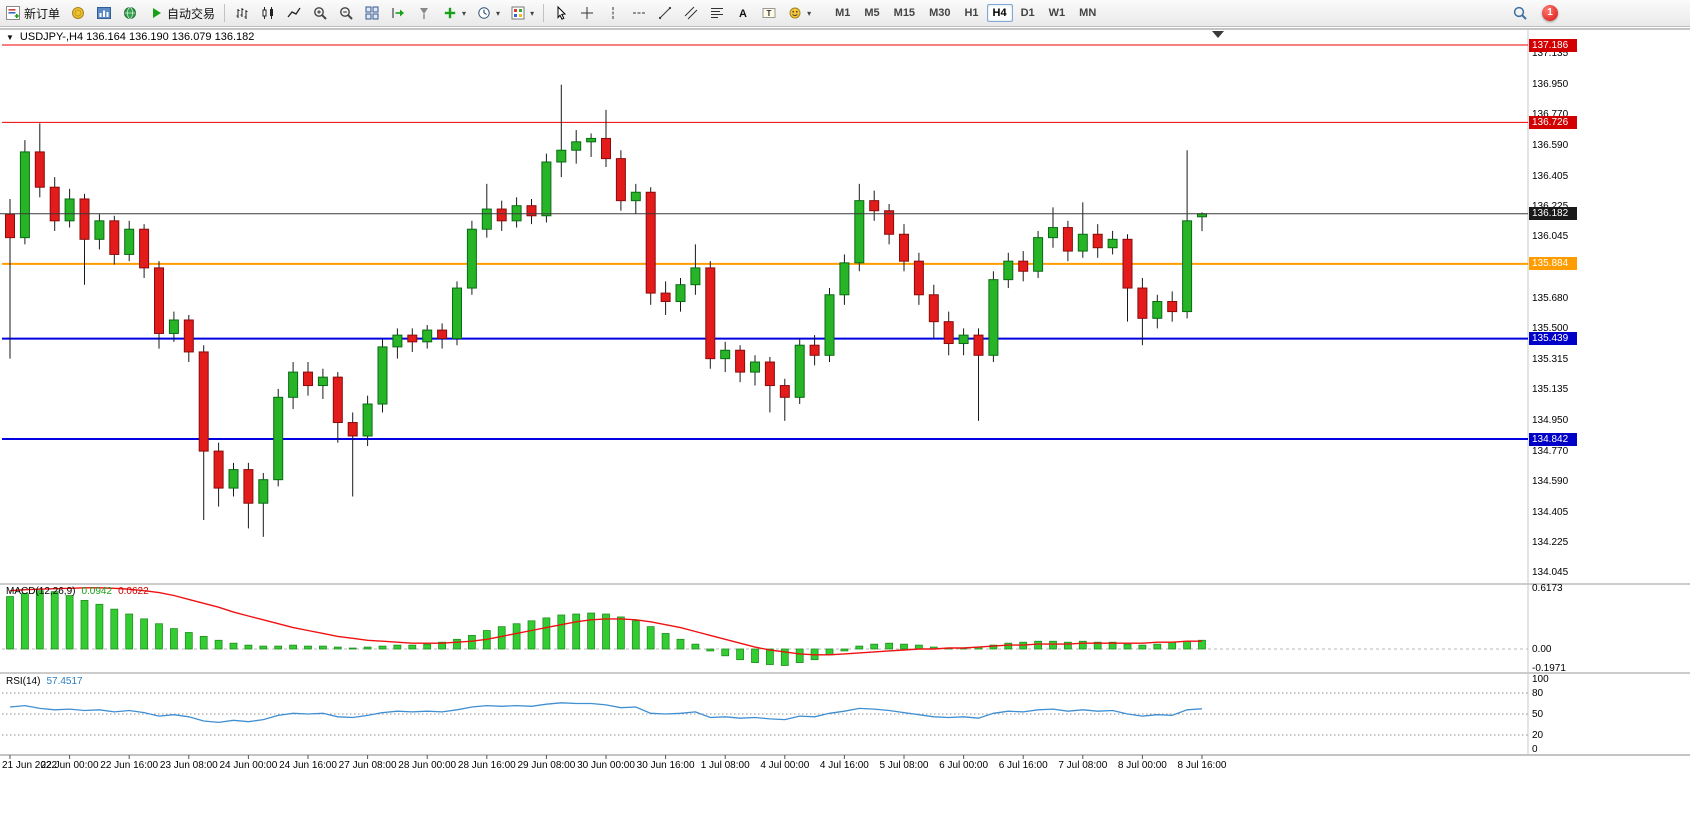  I want to click on trendline-tool-button, so click(665, 13).